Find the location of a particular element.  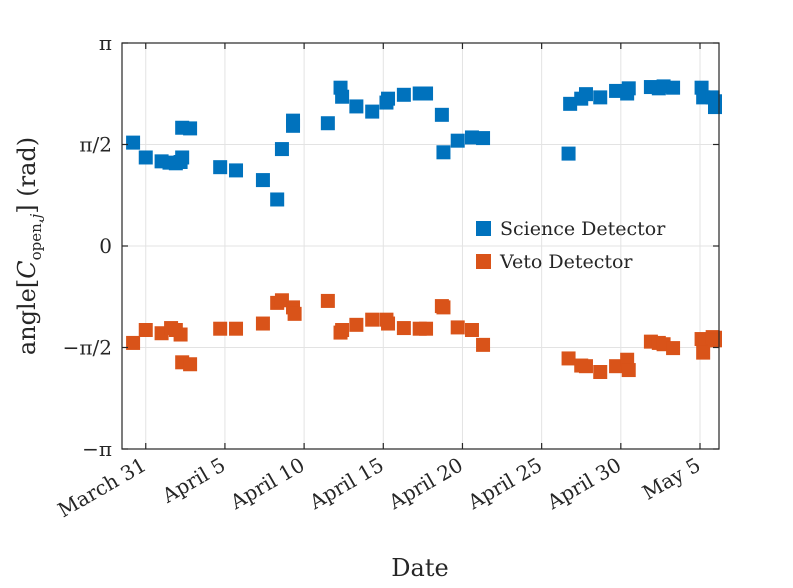

y-tick-label: −π/2 is located at coordinates (87, 348).